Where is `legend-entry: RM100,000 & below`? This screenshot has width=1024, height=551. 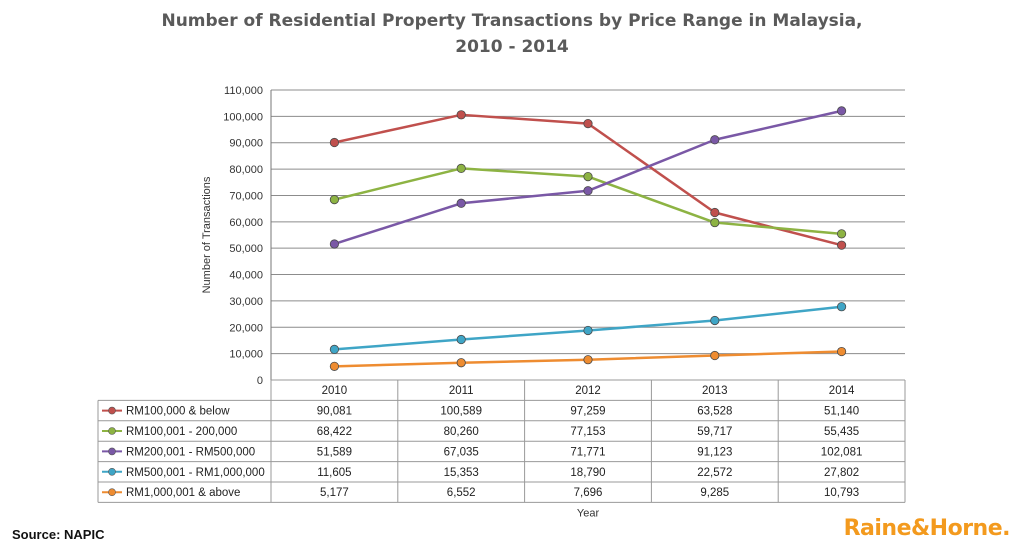
legend-entry: RM100,000 & below is located at coordinates (178, 412).